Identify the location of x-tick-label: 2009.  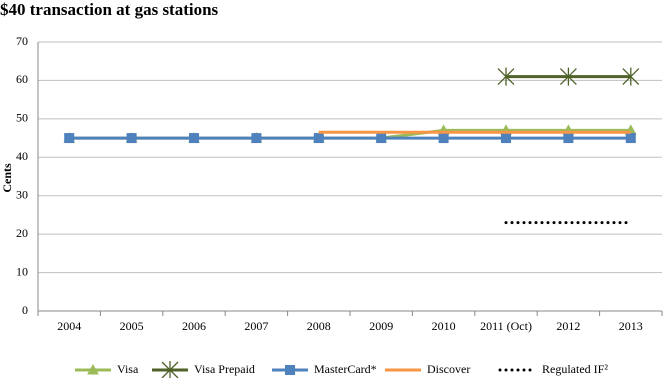
(381, 326).